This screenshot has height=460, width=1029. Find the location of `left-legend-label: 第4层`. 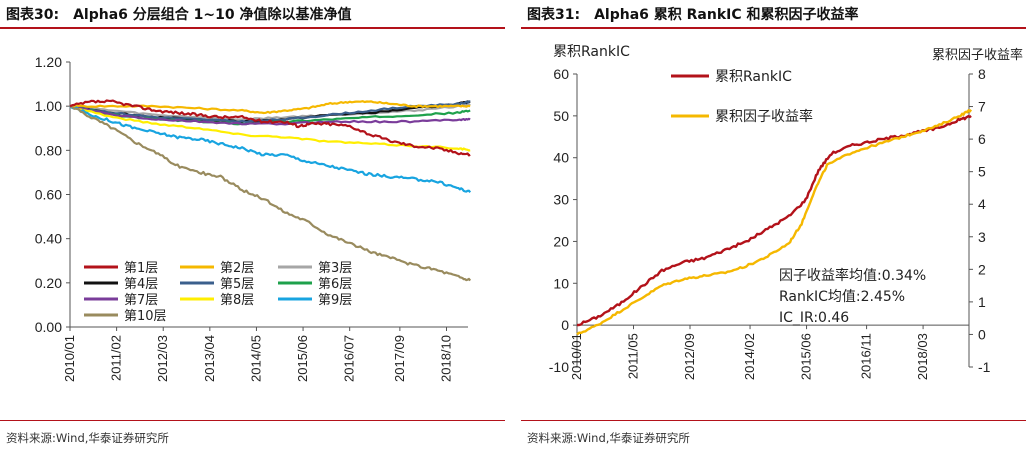

left-legend-label: 第4层 is located at coordinates (141, 284).